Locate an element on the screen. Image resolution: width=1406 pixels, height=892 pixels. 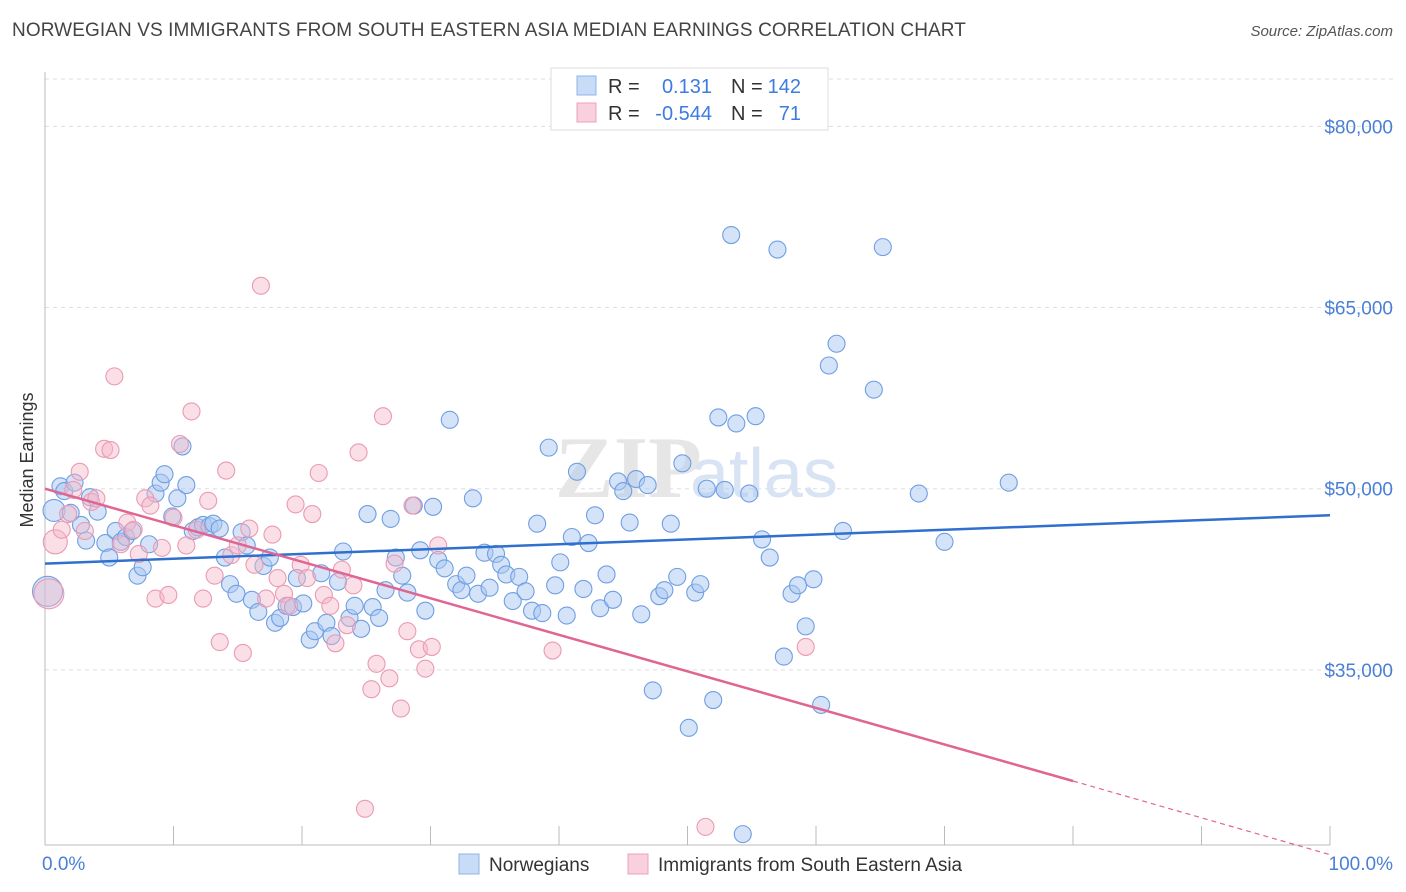
legend-n-value-1: 142 is located at coordinates (784, 87).